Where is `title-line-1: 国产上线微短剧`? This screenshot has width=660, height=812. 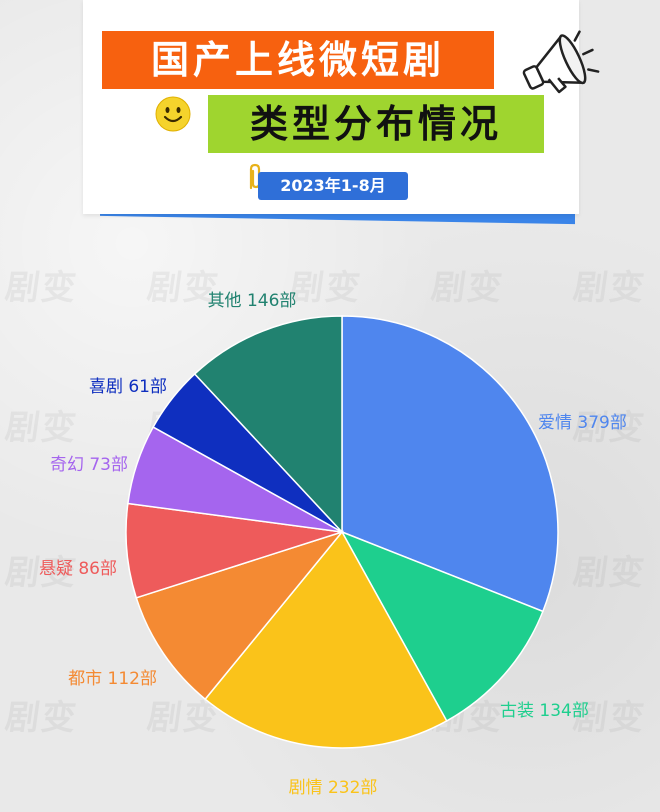 title-line-1: 国产上线微短剧 is located at coordinates (298, 60).